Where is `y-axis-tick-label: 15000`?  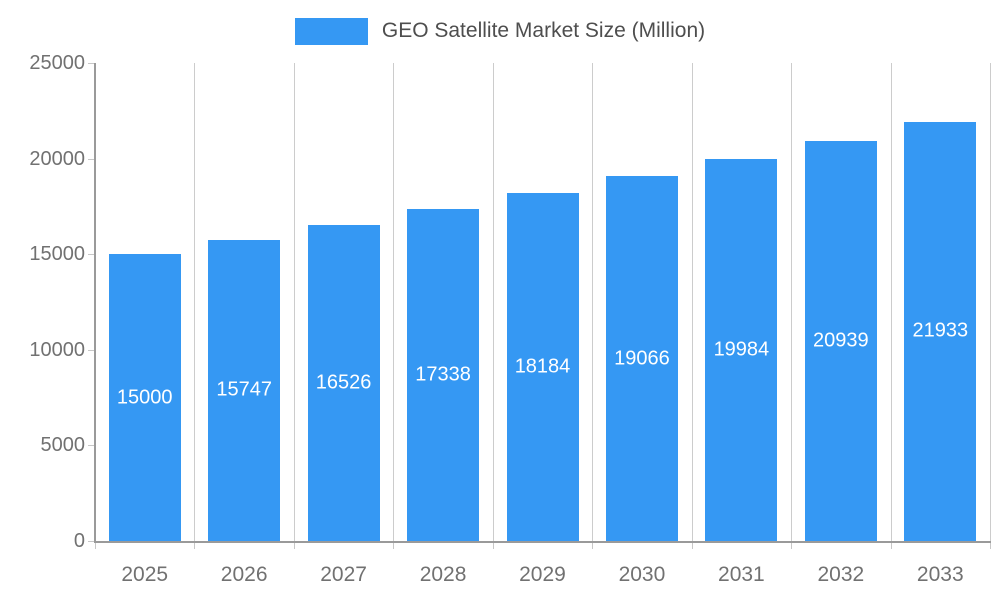 y-axis-tick-label: 15000 is located at coordinates (57, 254).